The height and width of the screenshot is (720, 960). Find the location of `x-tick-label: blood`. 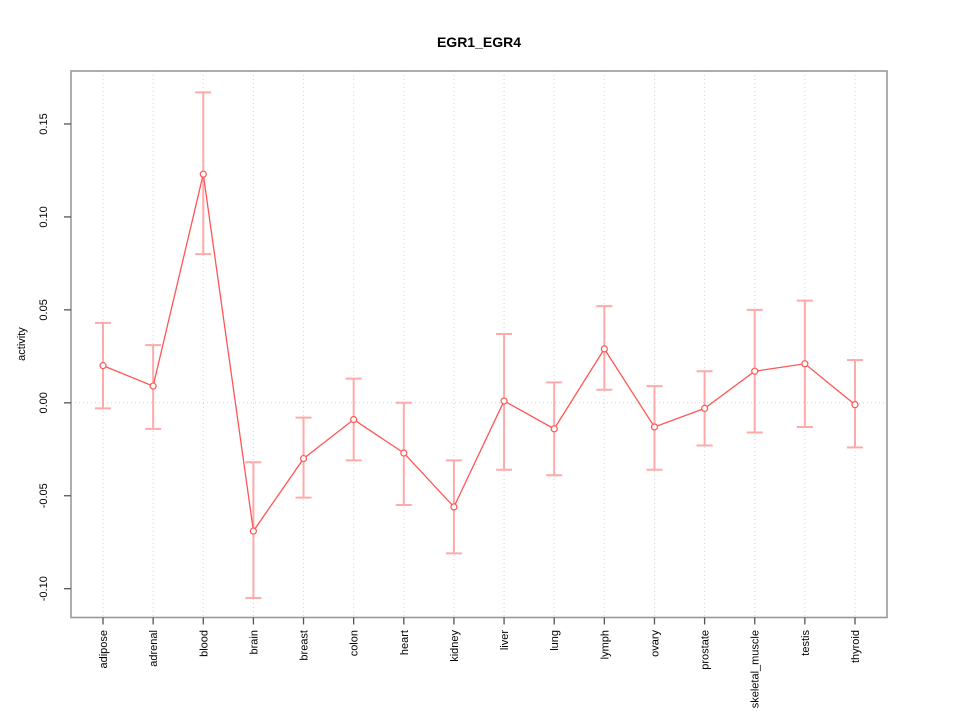

x-tick-label: blood is located at coordinates (204, 643).